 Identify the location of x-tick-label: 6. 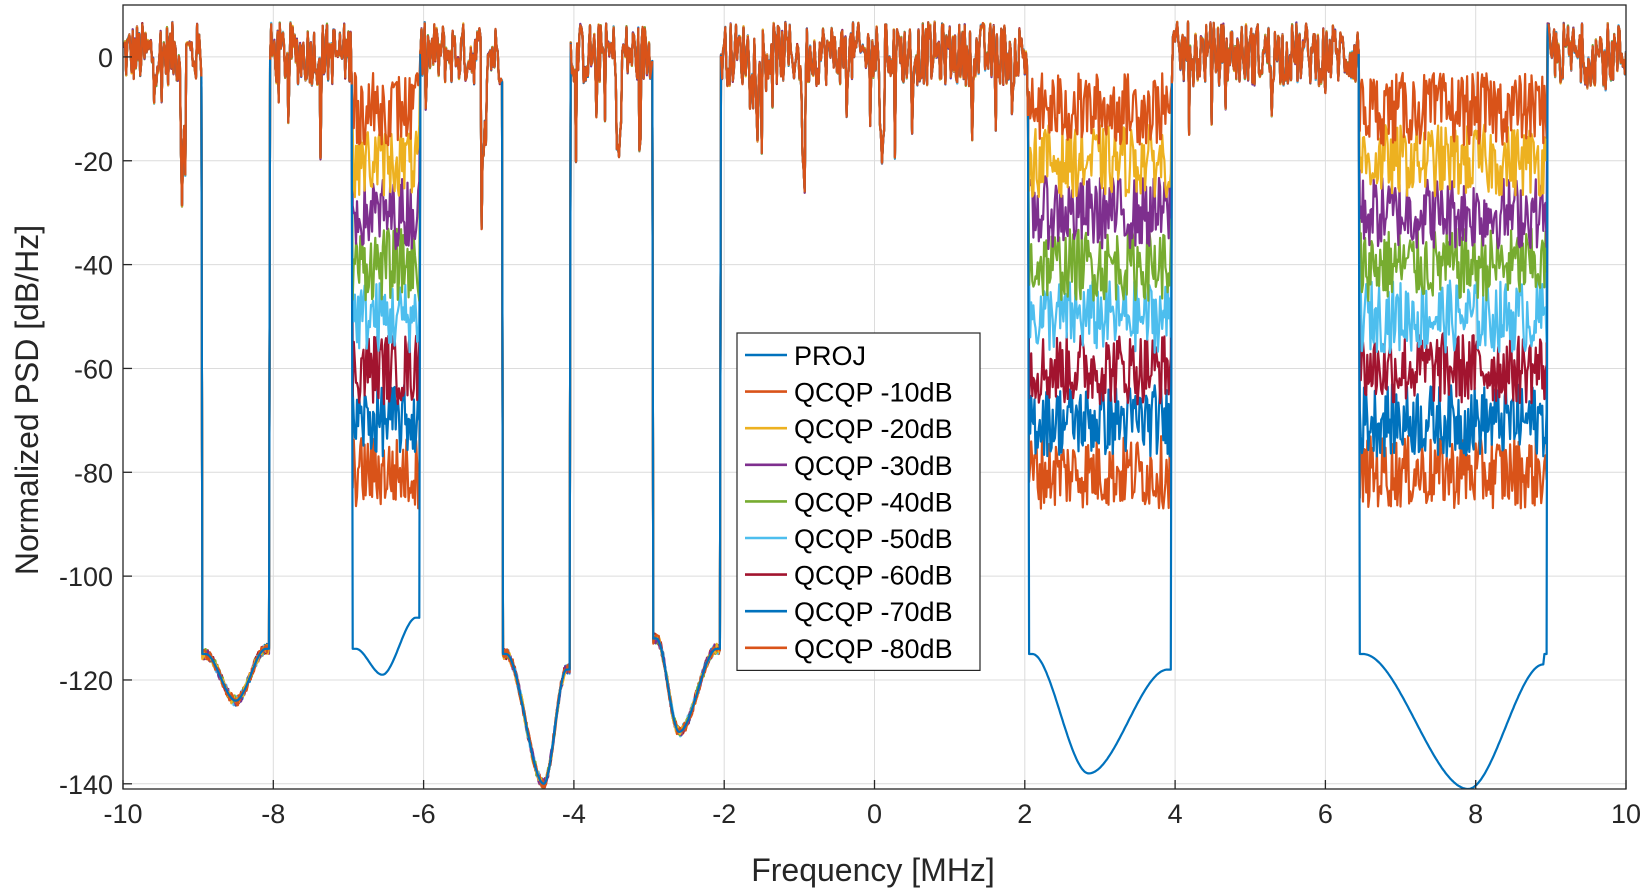
(1325, 814).